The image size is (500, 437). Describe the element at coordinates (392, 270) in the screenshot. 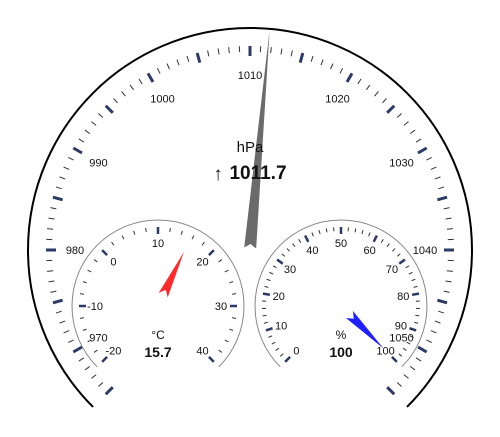

I see `hygrometer-tick-label: 70` at that location.